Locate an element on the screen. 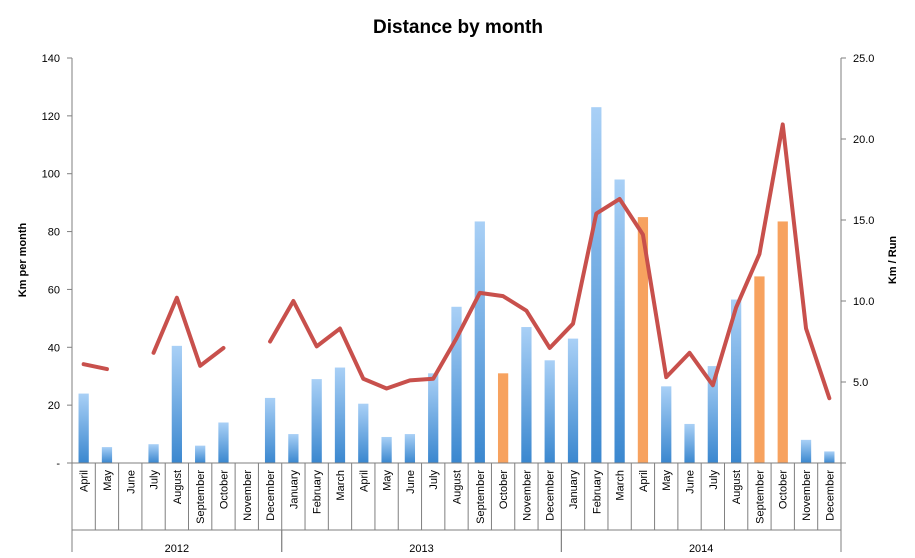 The height and width of the screenshot is (558, 915). right-tick-label: 25.0 is located at coordinates (863, 59).